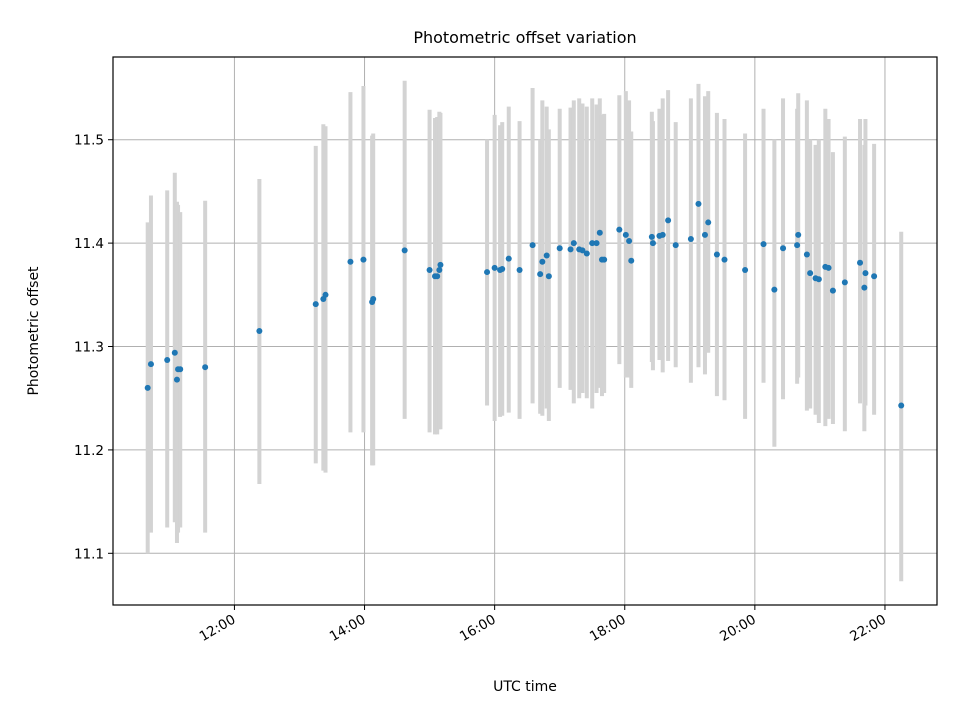 This screenshot has width=960, height=720. What do you see at coordinates (524, 37) in the screenshot?
I see `chart-title: Photometric offset variation` at bounding box center [524, 37].